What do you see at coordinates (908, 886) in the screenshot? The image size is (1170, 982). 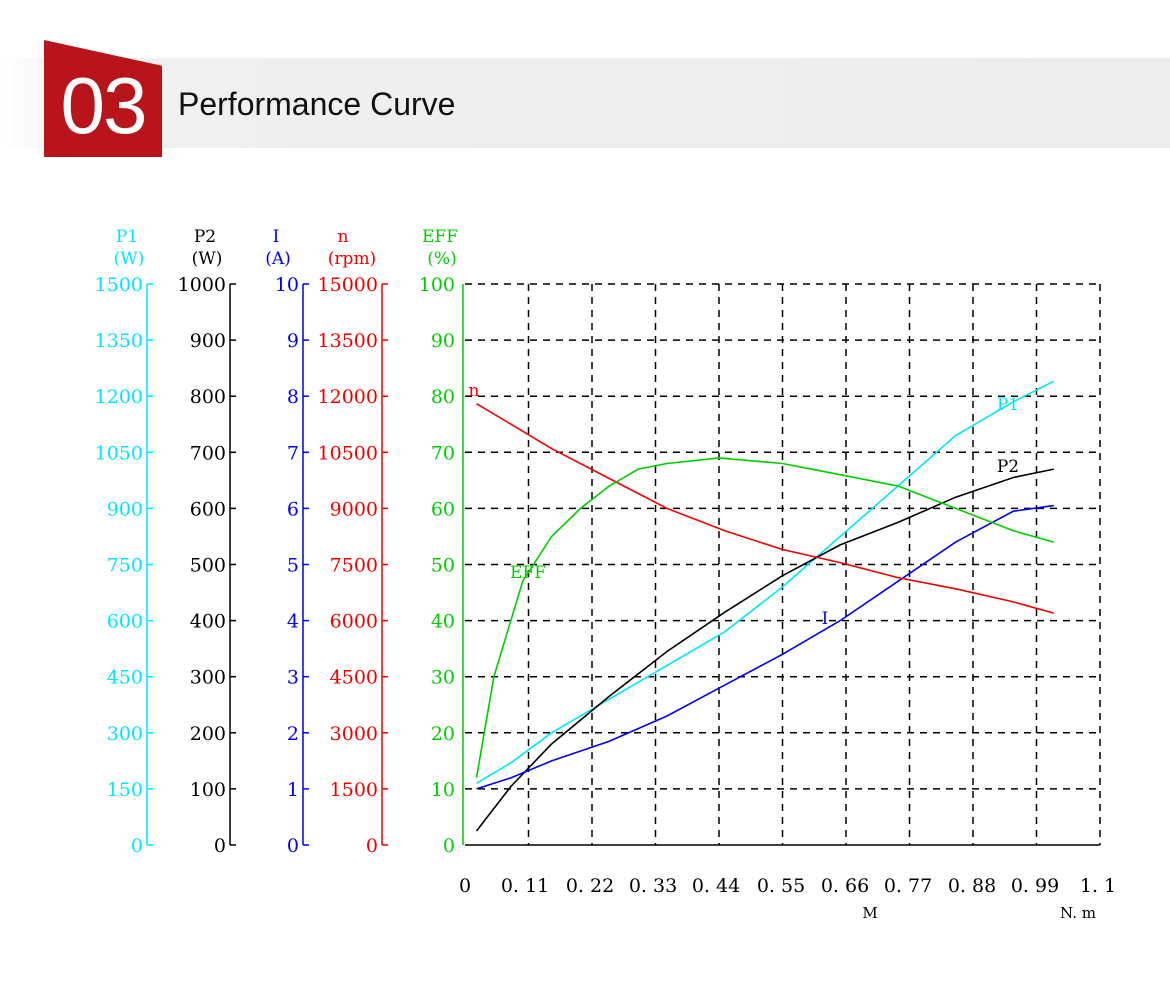 I see `x-tick-label: 0. 77` at bounding box center [908, 886].